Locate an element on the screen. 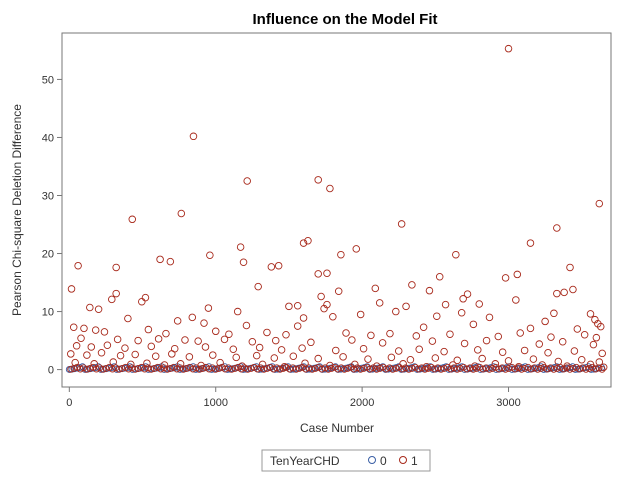  y-axis-ticks: 0 10 20 30 40 50 is located at coordinates (52, 225).